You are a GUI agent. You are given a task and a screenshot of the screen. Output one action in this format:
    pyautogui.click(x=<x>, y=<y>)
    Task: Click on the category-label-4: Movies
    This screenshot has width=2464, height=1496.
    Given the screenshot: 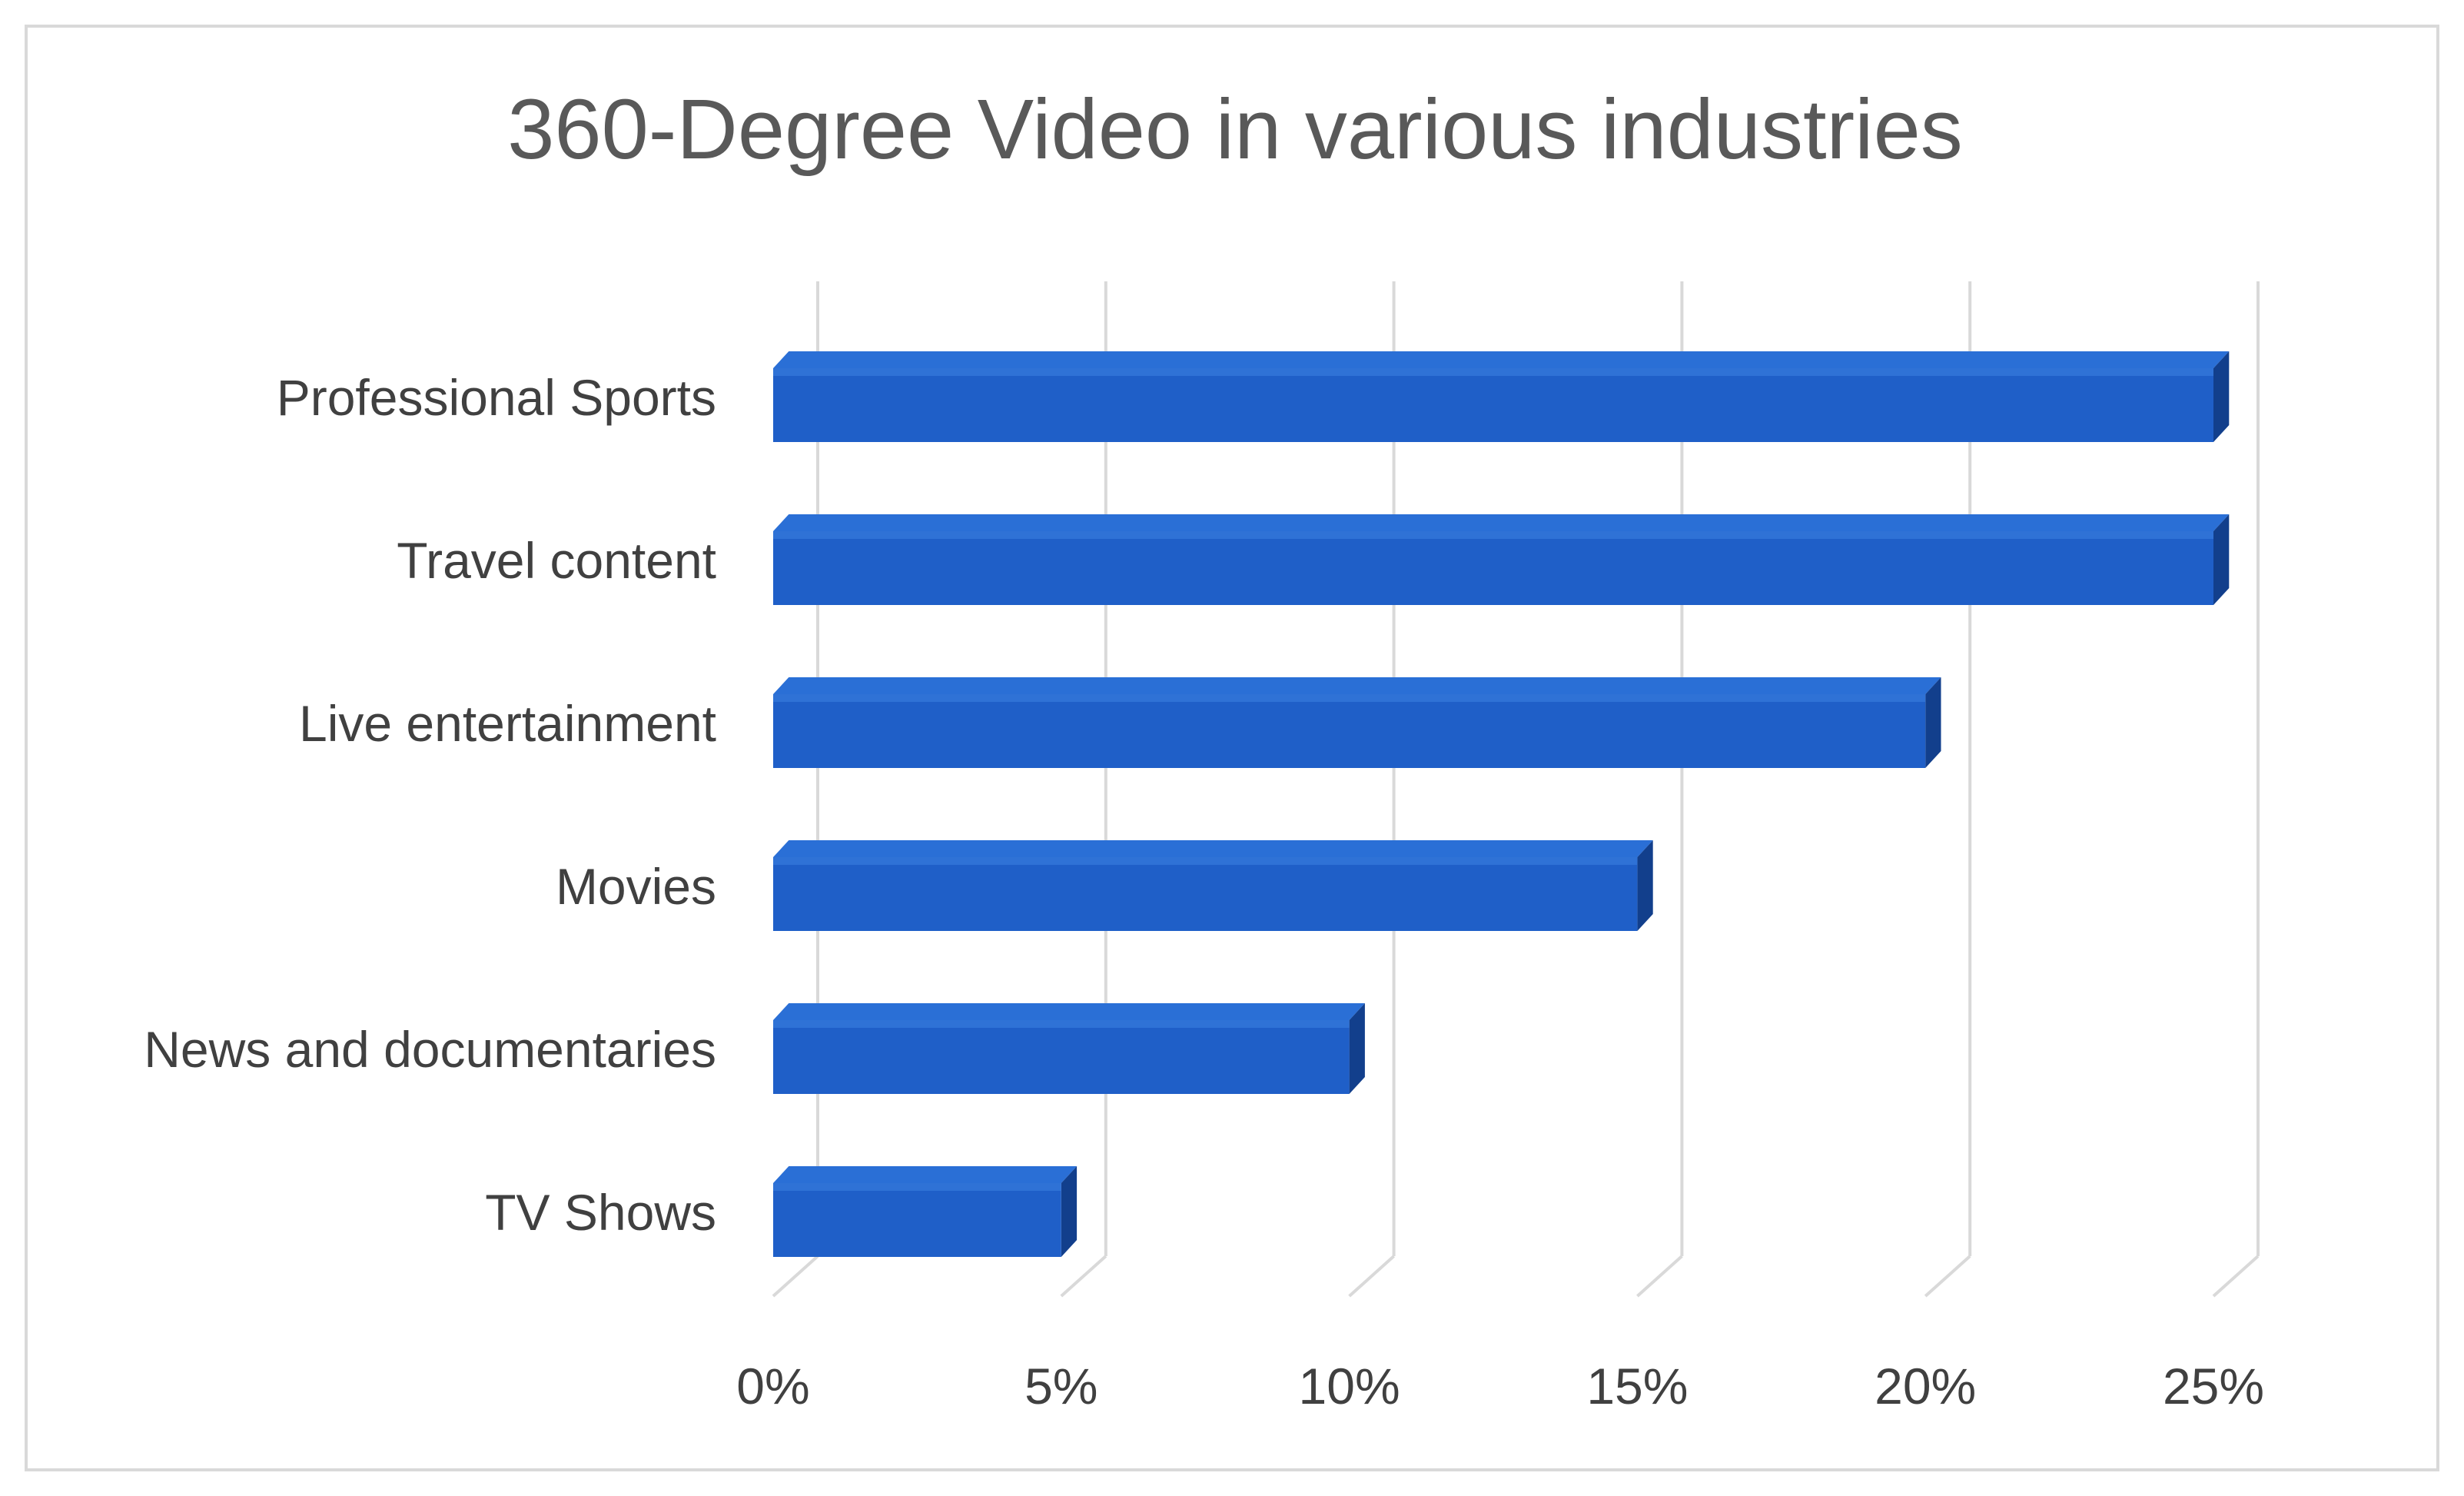 What is the action you would take?
    pyautogui.click(x=636, y=886)
    